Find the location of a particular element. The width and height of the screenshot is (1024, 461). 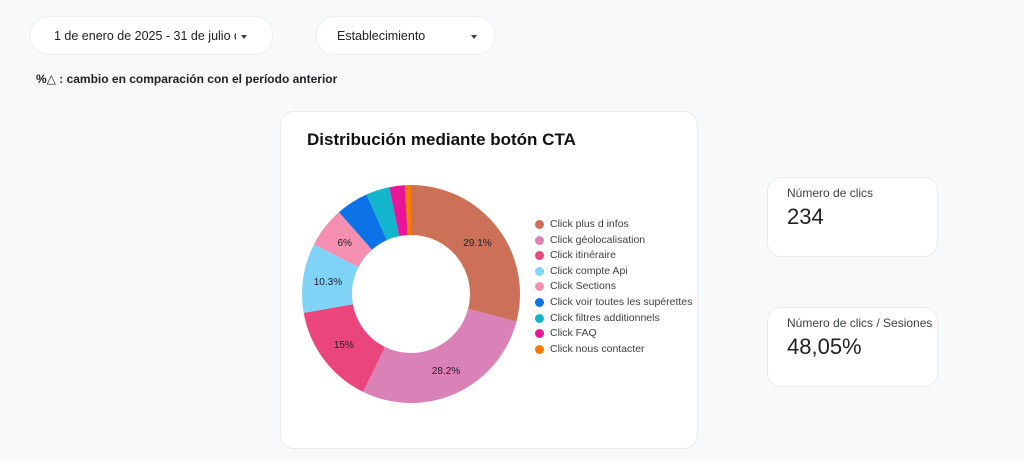

legend-label: Click géolocalisation is located at coordinates (598, 239).